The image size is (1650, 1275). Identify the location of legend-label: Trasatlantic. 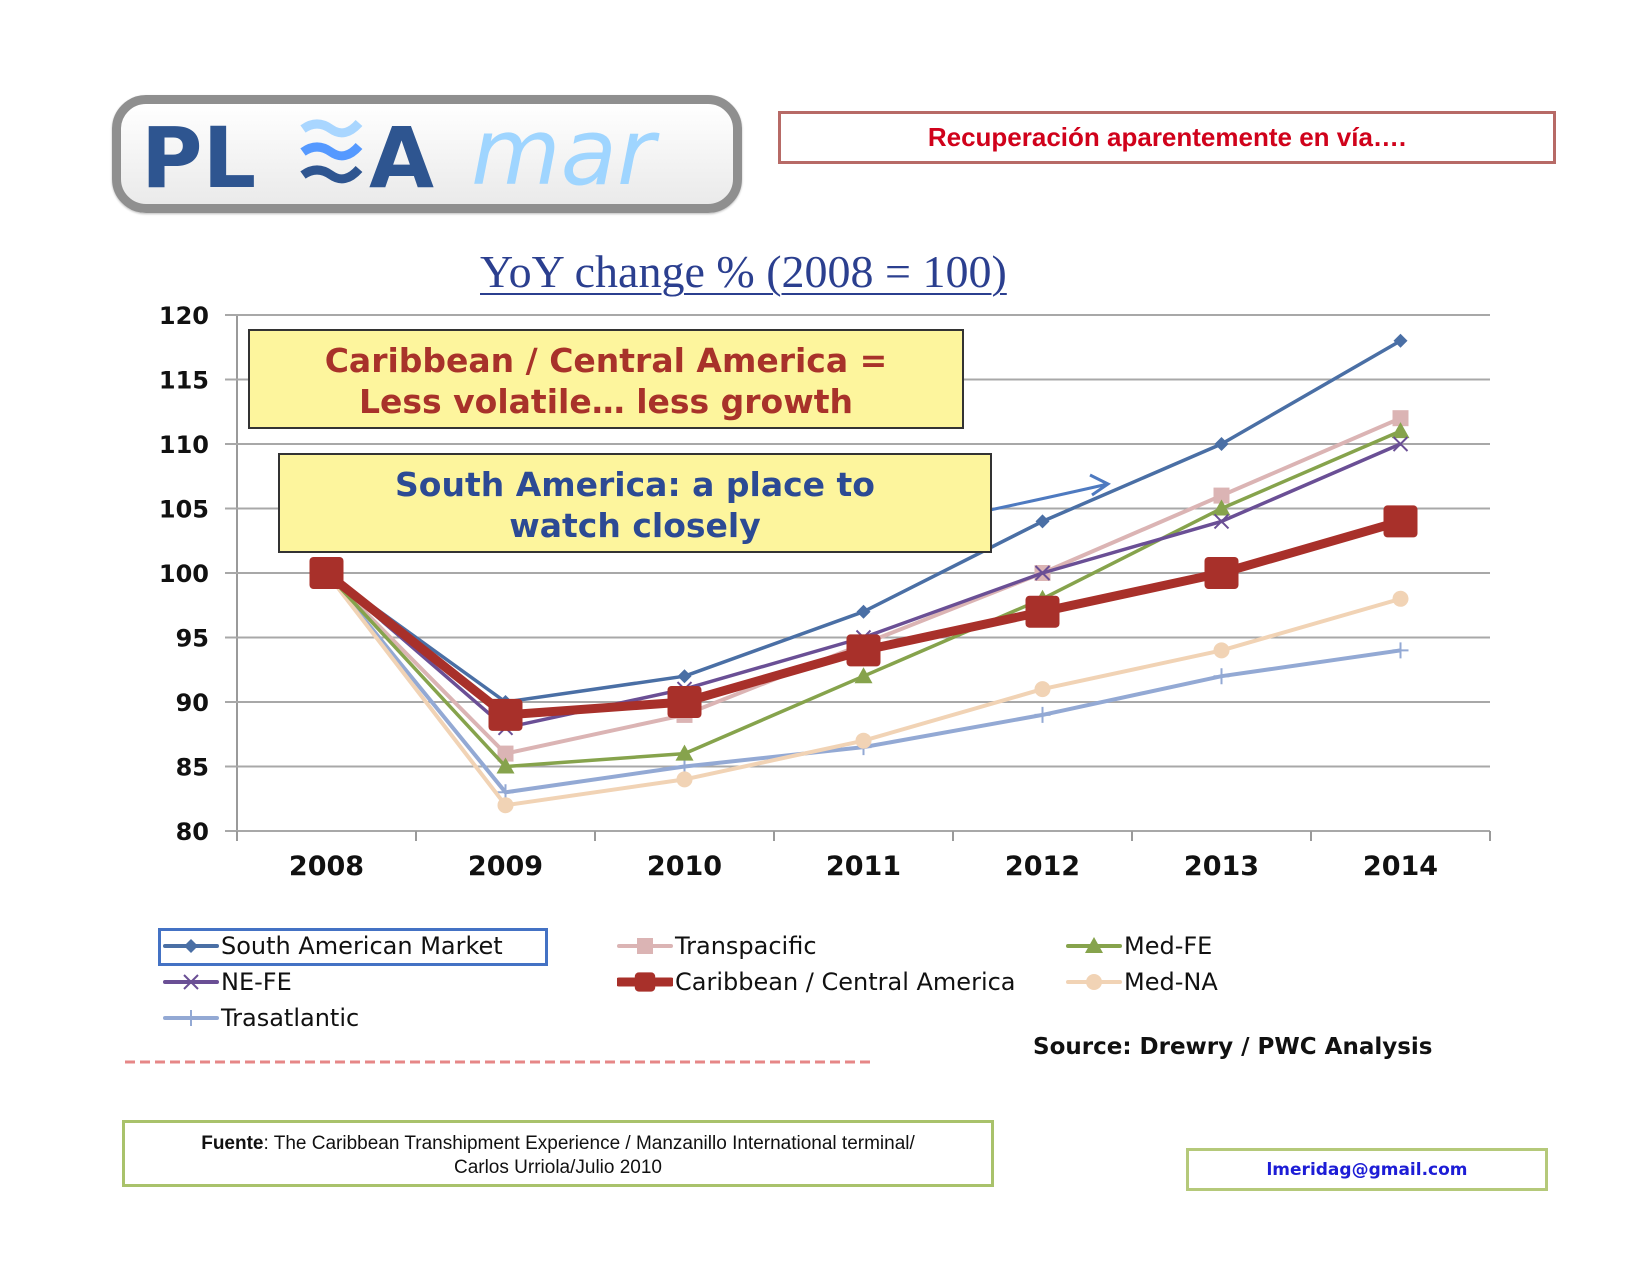
(290, 1018).